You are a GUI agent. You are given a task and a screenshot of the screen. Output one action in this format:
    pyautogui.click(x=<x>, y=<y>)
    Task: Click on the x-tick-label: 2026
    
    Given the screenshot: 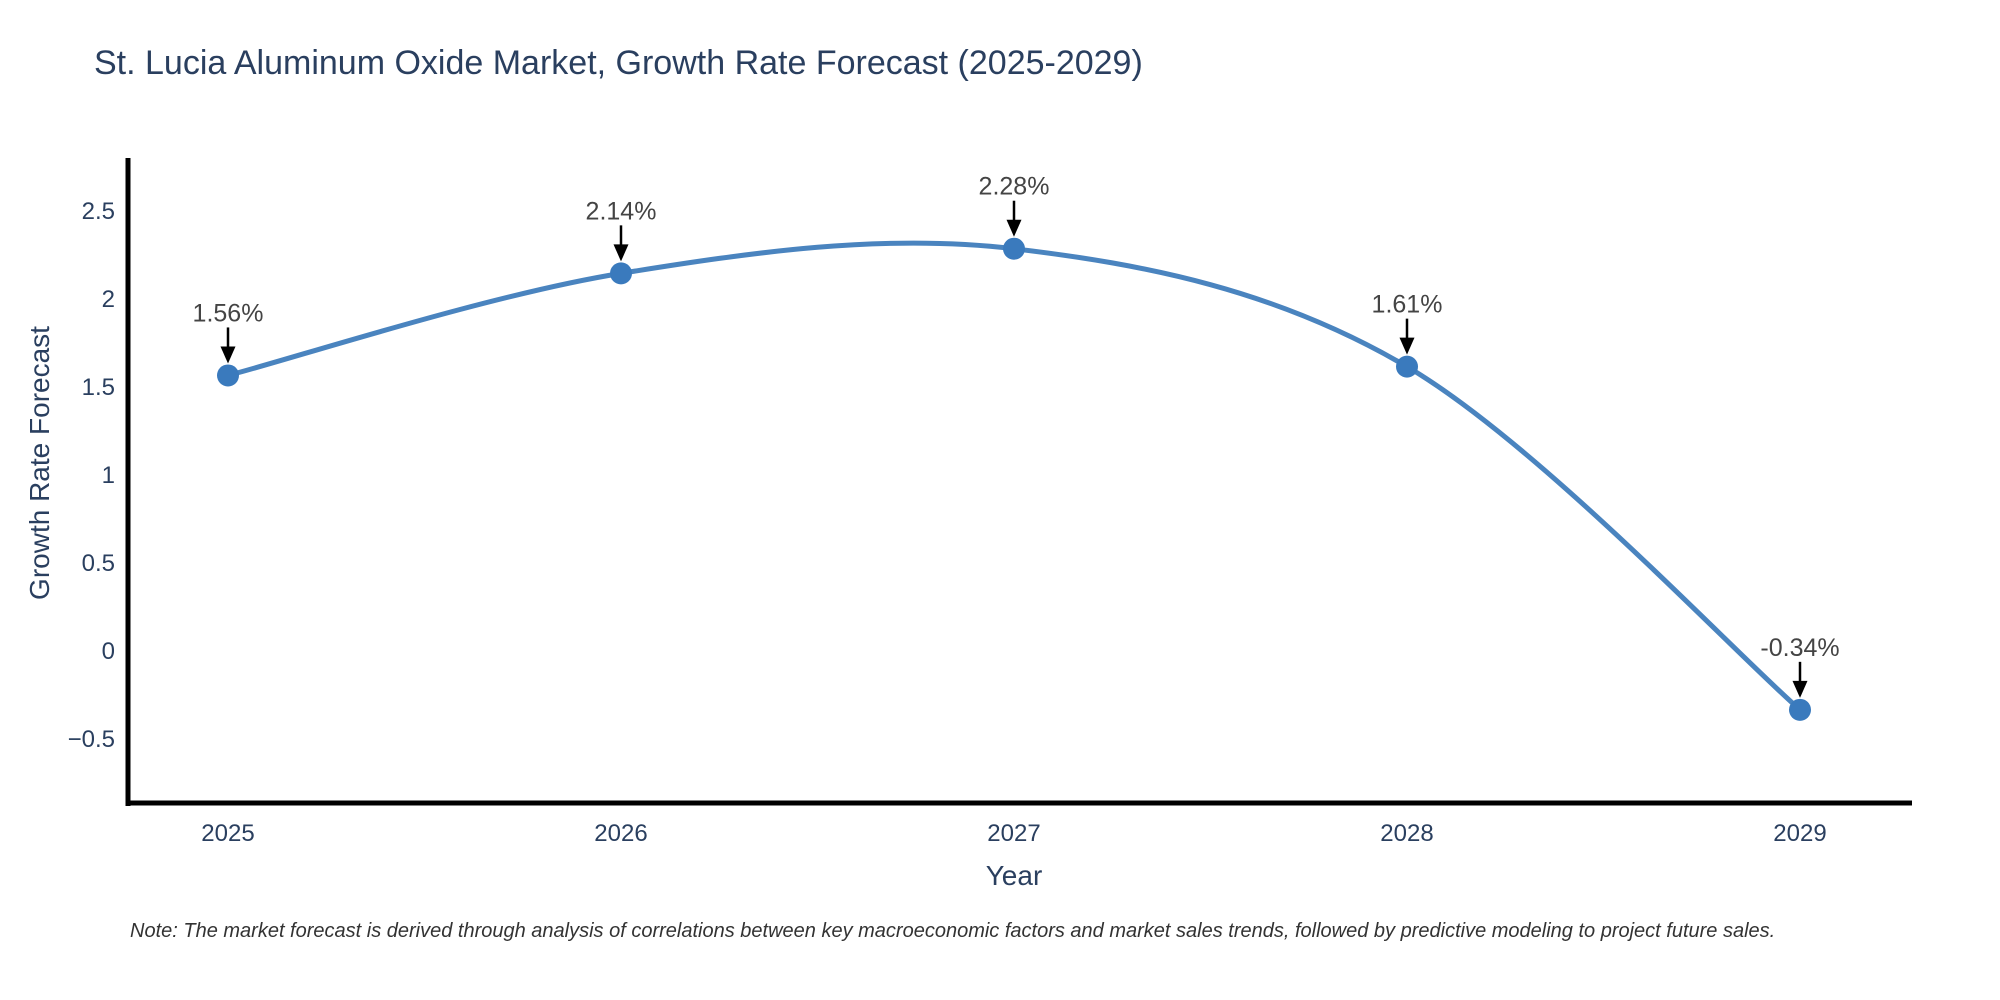 What is the action you would take?
    pyautogui.click(x=620, y=833)
    